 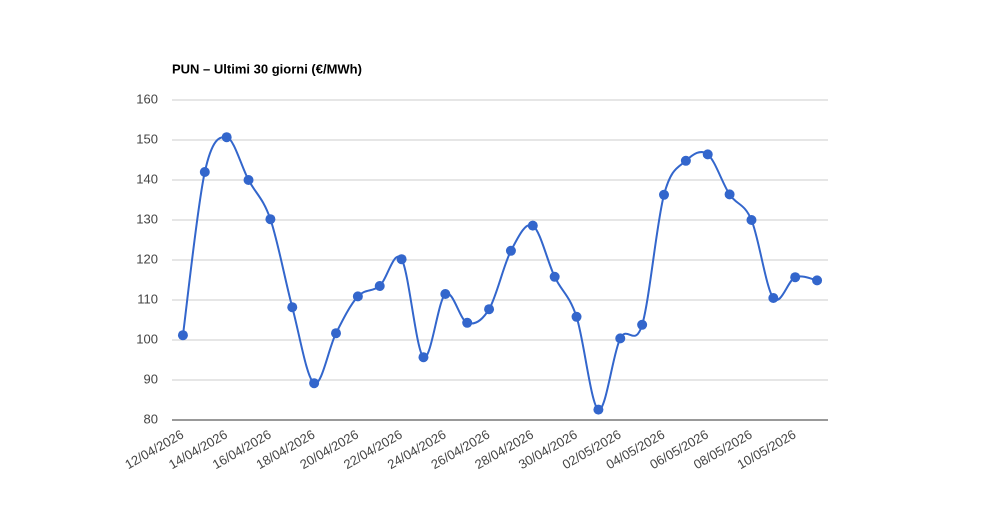 I want to click on chart-title: PUN – Ultimi 30 giorni (€/MWh), so click(x=267, y=68).